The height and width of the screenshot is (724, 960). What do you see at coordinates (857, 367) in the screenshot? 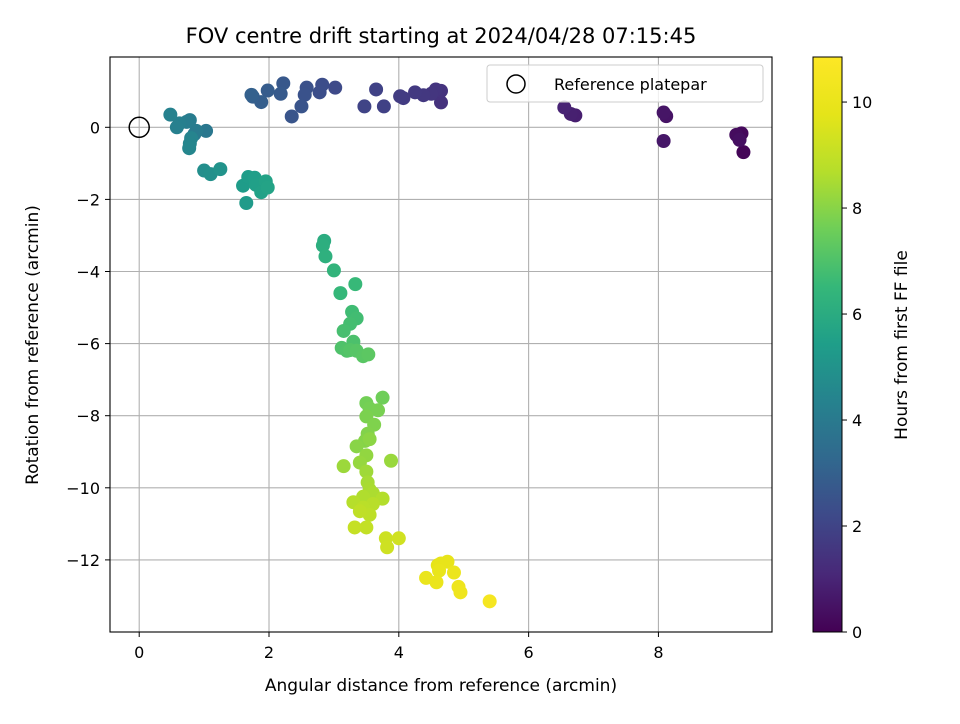
I see `colorbar-ticks: 0 2 4 6 8 10` at bounding box center [857, 367].